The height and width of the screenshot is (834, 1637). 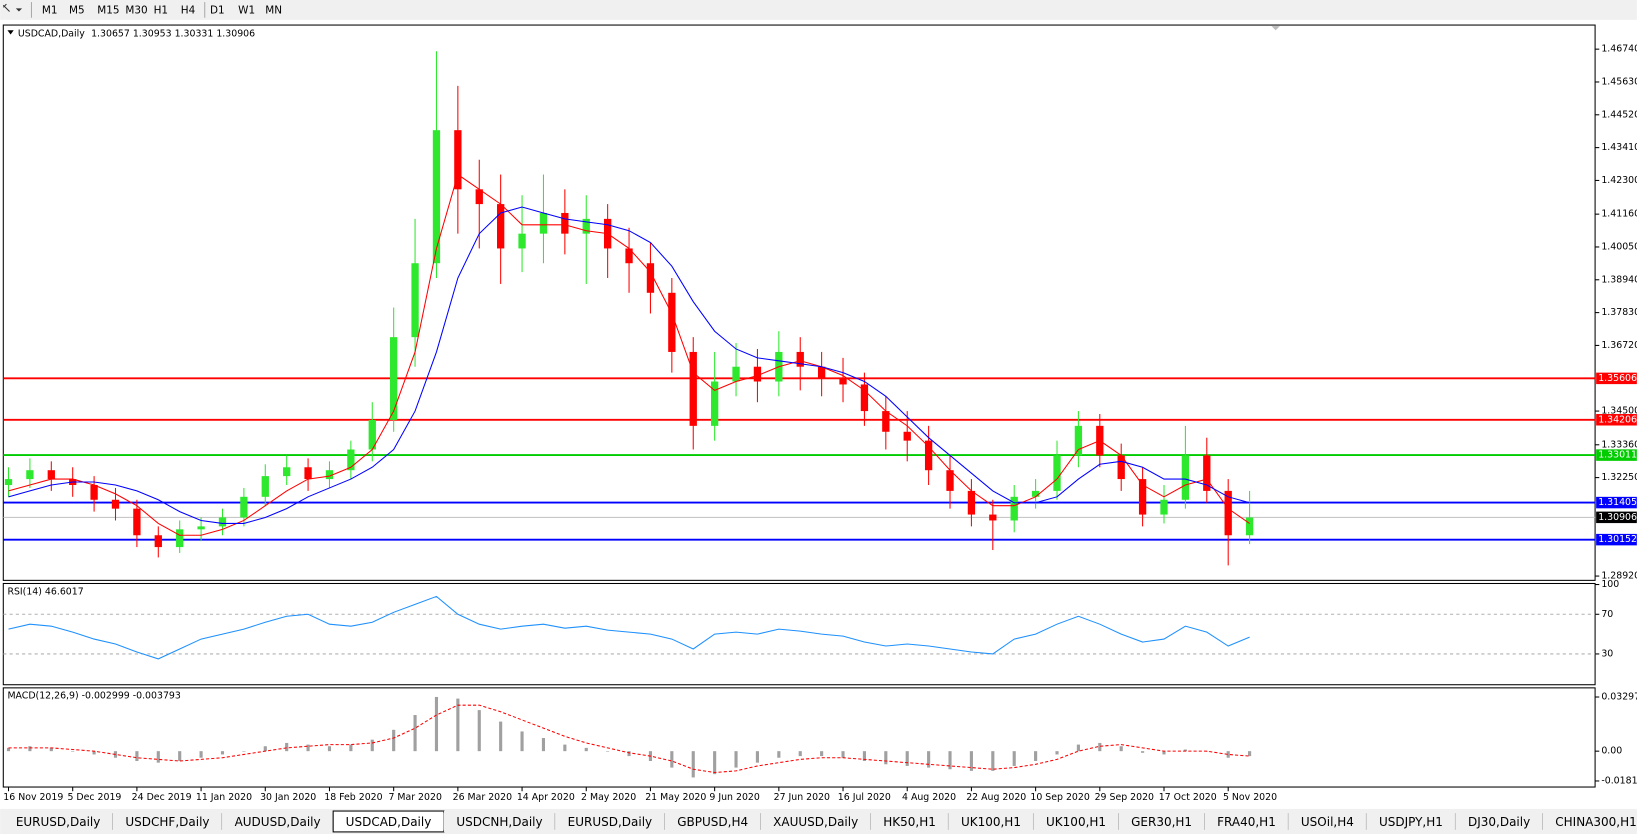 I want to click on x-tick-label: 16 Nov 2019, so click(x=33, y=797).